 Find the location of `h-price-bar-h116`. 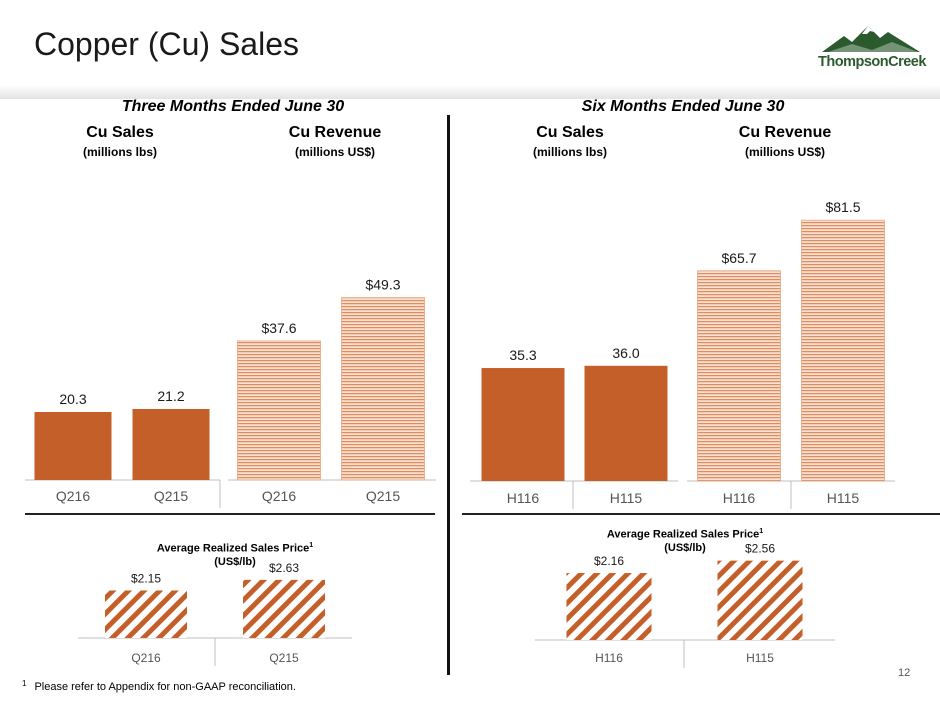

h-price-bar-h116 is located at coordinates (609, 606).